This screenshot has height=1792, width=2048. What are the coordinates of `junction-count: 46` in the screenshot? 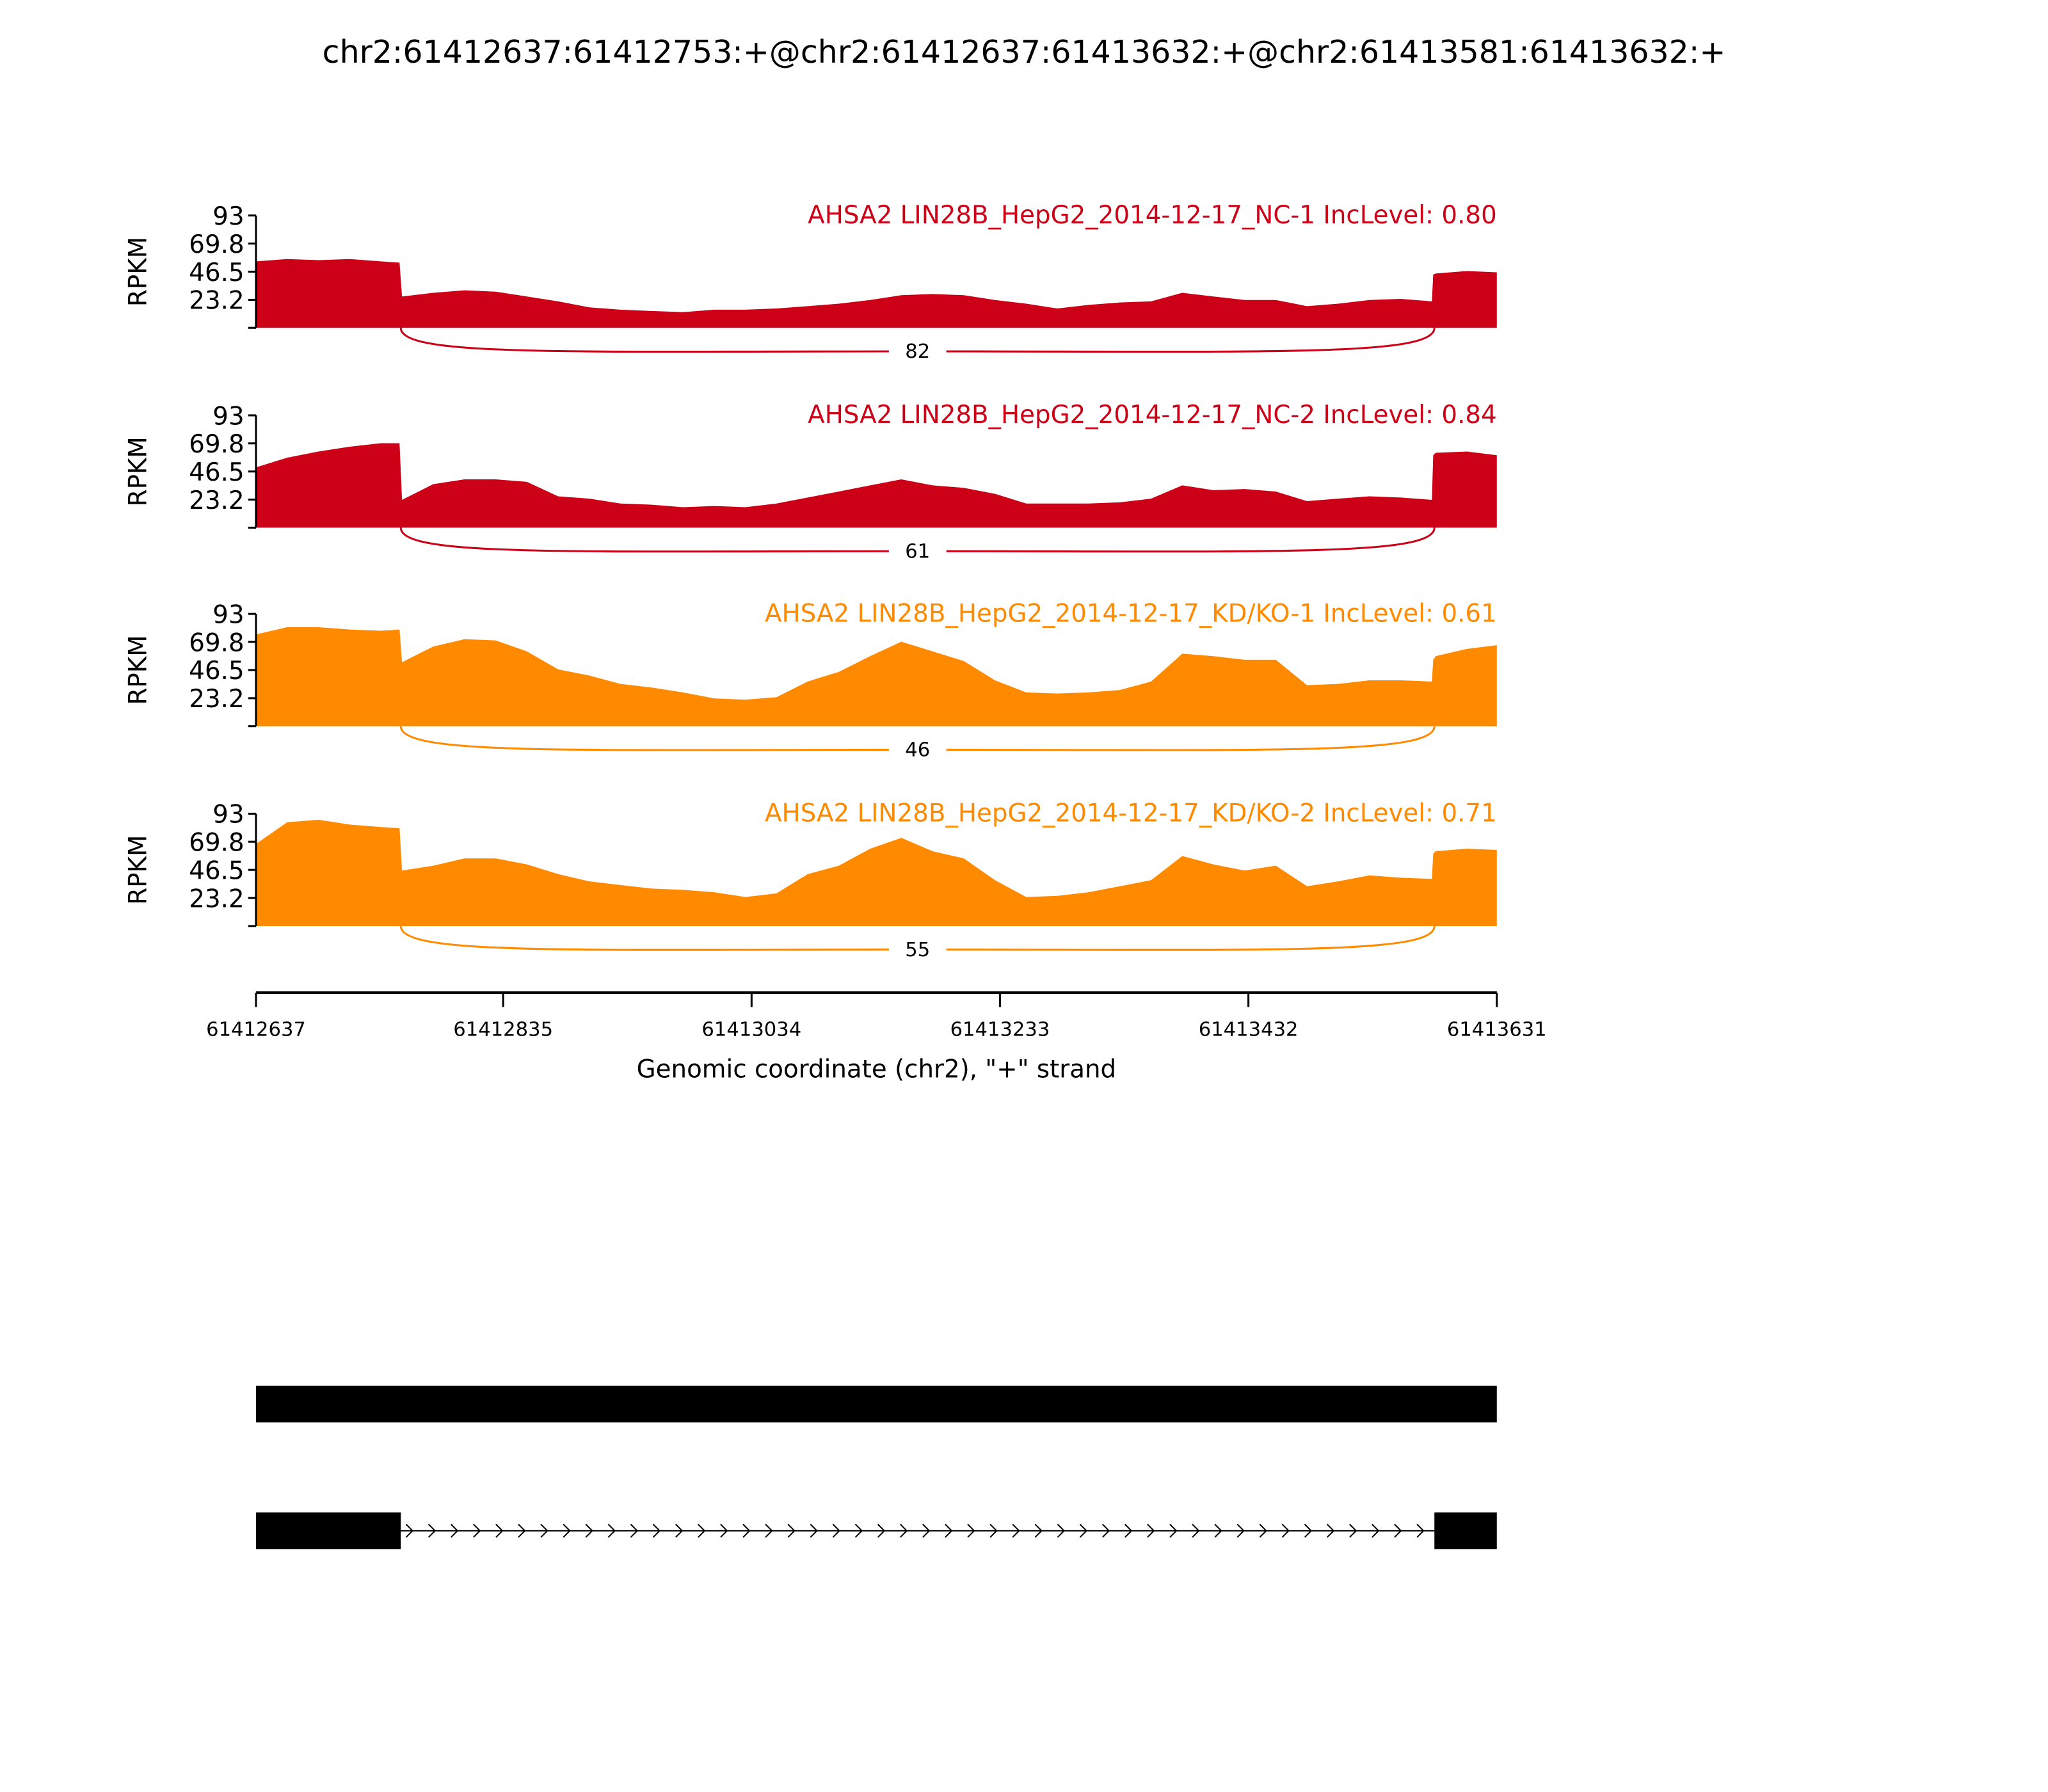 It's located at (917, 750).